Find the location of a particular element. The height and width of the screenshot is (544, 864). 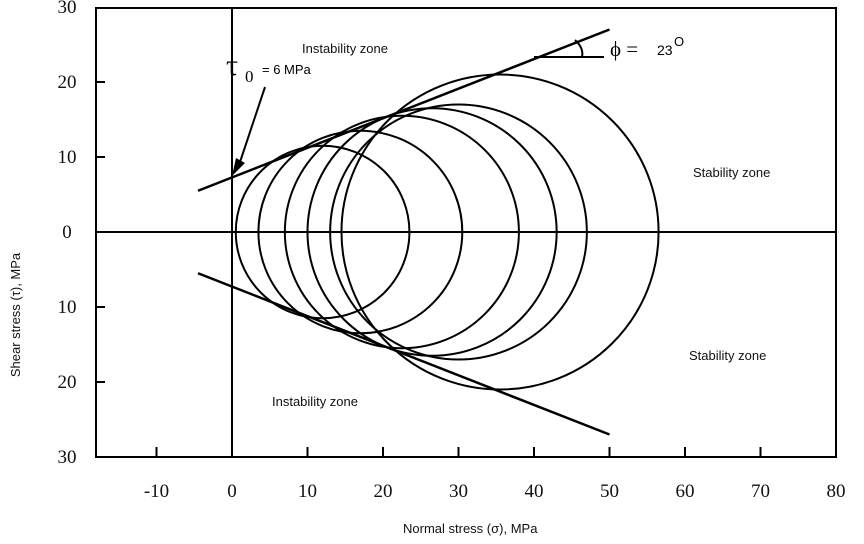

x-tick-label: 60 is located at coordinates (685, 491).